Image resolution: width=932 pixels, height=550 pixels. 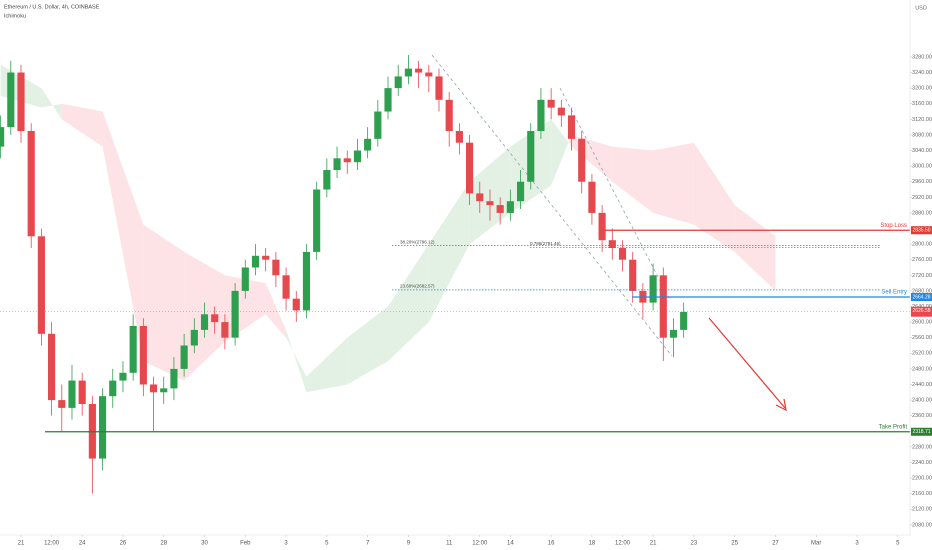 What do you see at coordinates (922, 494) in the screenshot?
I see `y-tick-label: 2160.00` at bounding box center [922, 494].